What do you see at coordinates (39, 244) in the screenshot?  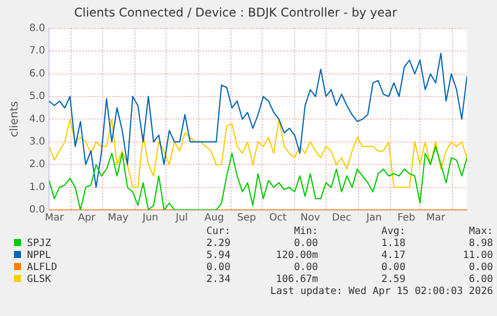 I see `legend-label: SPJZ` at bounding box center [39, 244].